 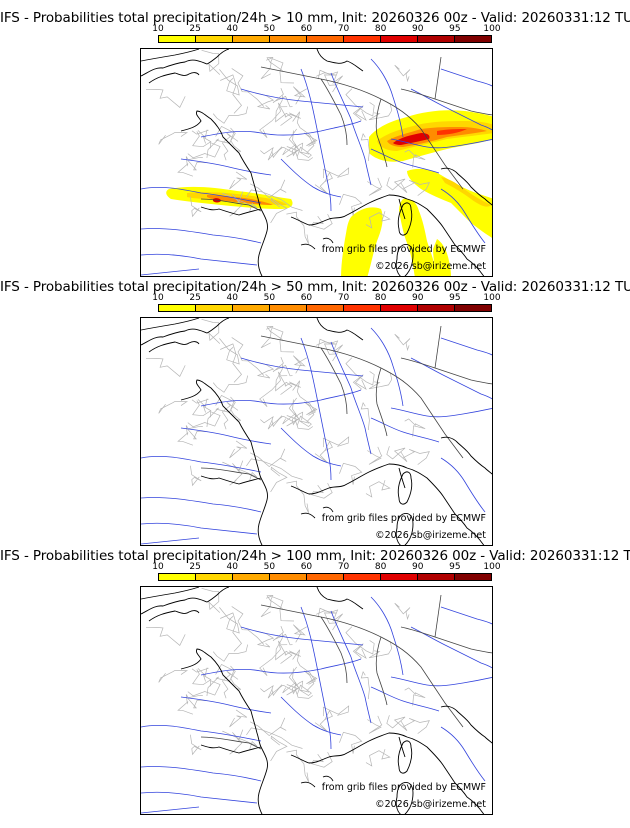 I want to click on colorbar-tick-label: 10, so click(x=158, y=29).